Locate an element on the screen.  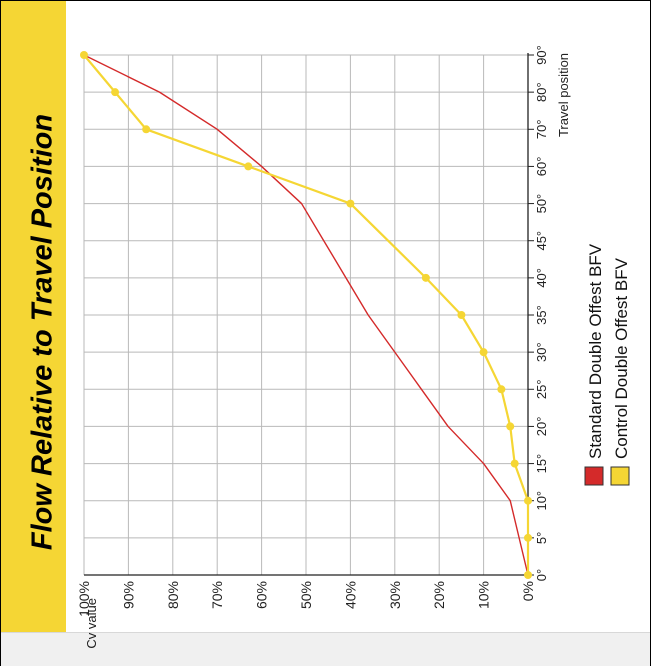
travel-tick-label: 35° is located at coordinates (541, 315).